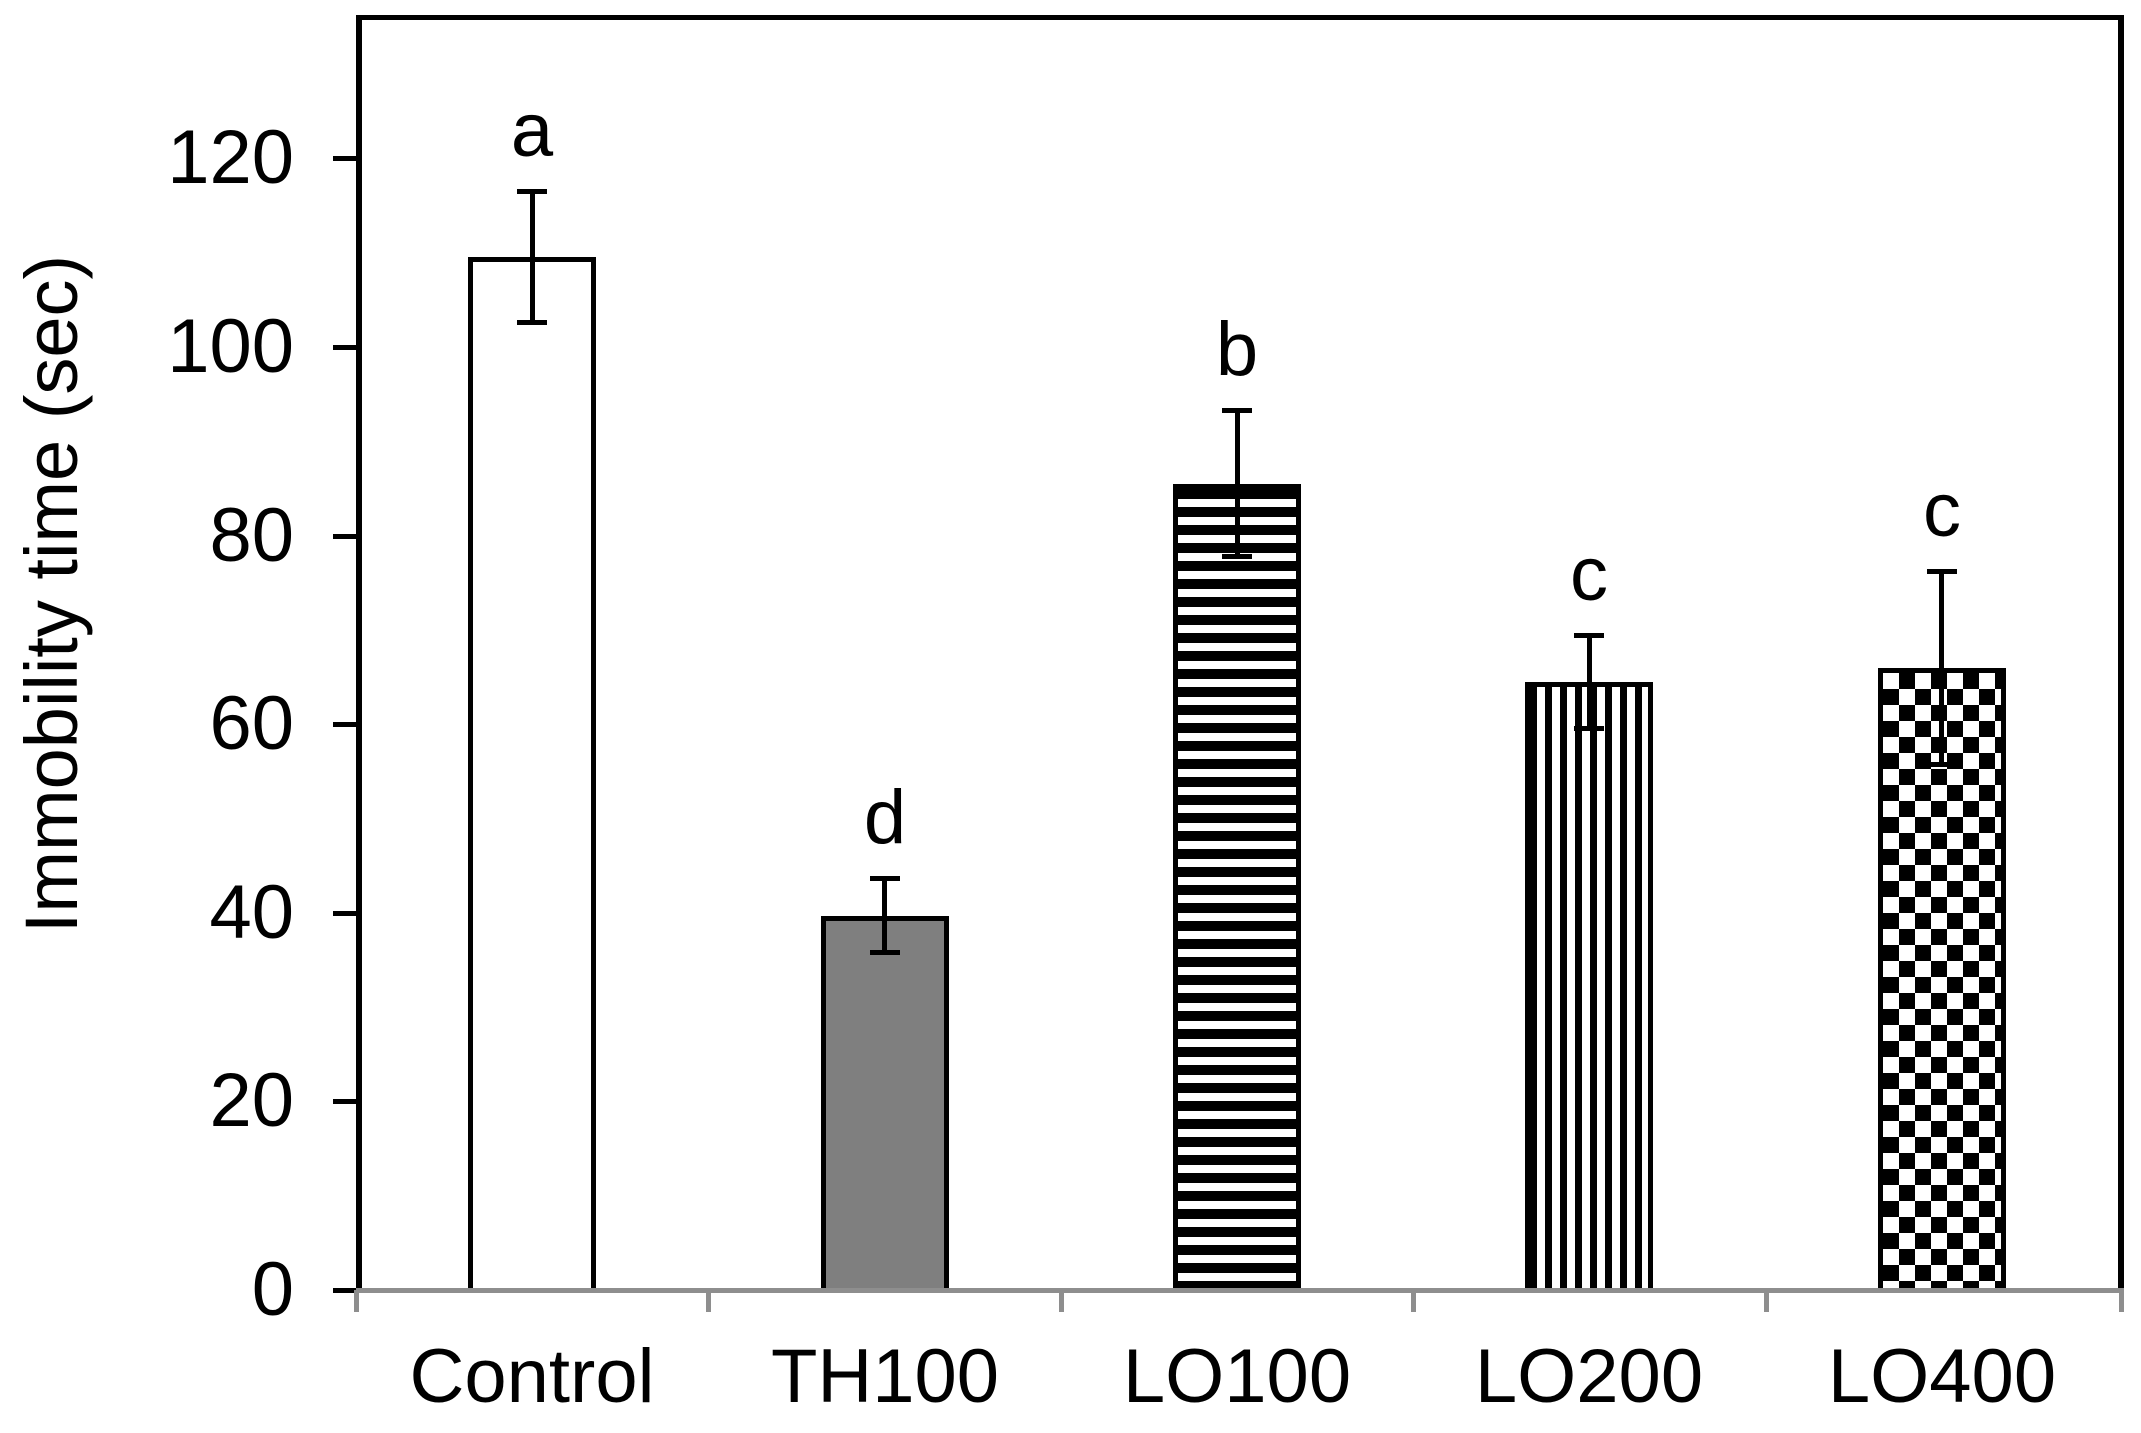 The image size is (2141, 1433). Describe the element at coordinates (885, 817) in the screenshot. I see `significance-letter-th100: d` at that location.